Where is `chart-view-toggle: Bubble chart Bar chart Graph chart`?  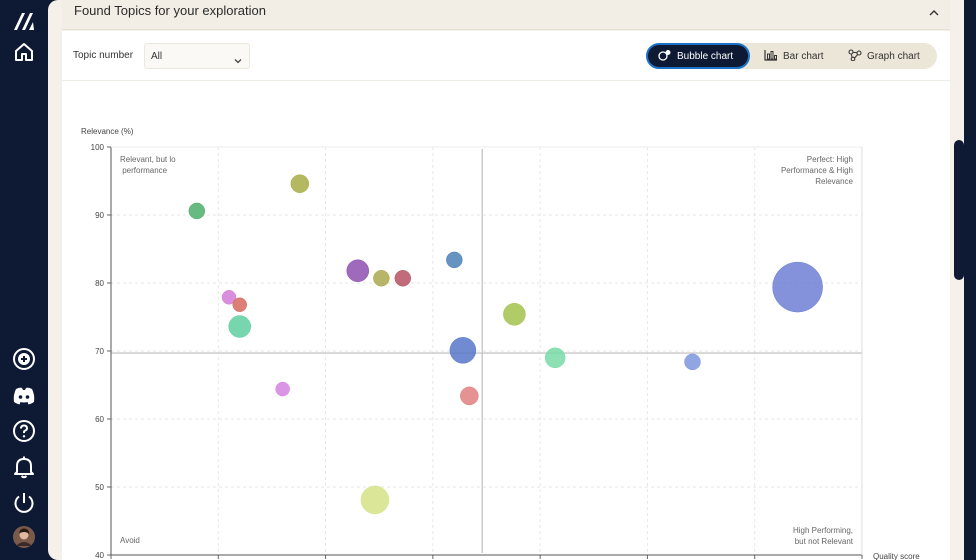 chart-view-toggle: Bubble chart Bar chart Graph chart is located at coordinates (791, 56).